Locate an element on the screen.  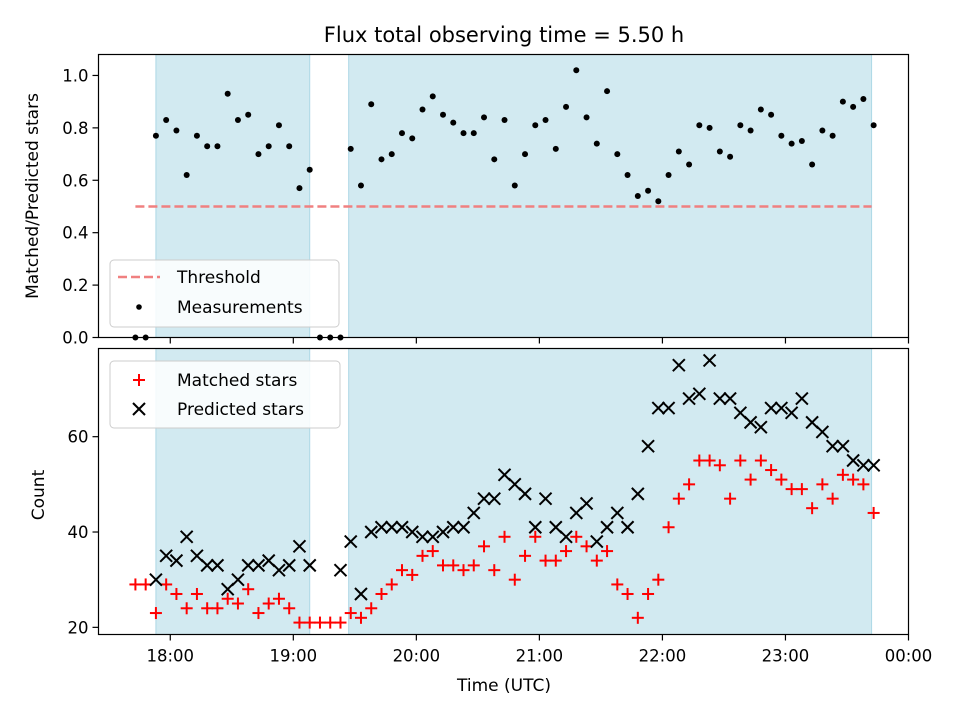
top-legend: Threshold Measurements is located at coordinates (224, 293).